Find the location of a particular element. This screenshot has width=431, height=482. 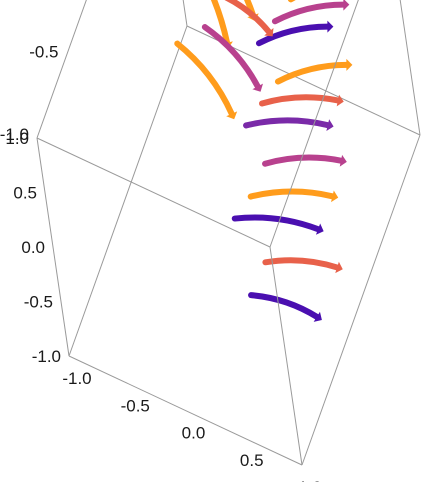

y-tick-label: -0.5 is located at coordinates (43, 52).